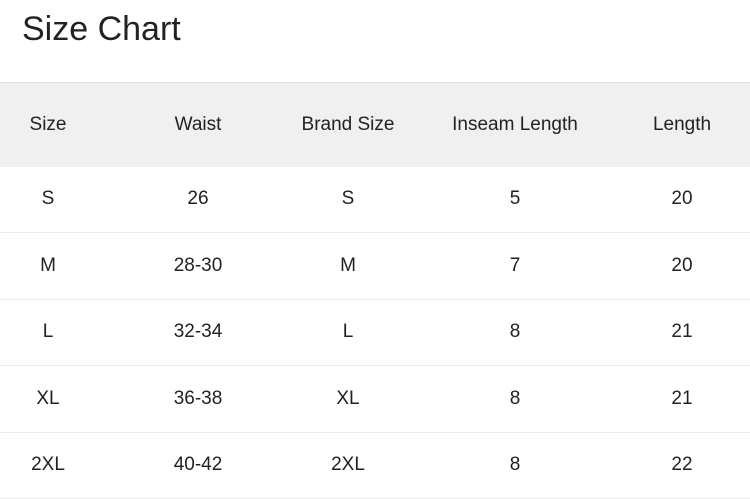 This screenshot has width=750, height=499. I want to click on page-title: Size Chart, so click(101, 29).